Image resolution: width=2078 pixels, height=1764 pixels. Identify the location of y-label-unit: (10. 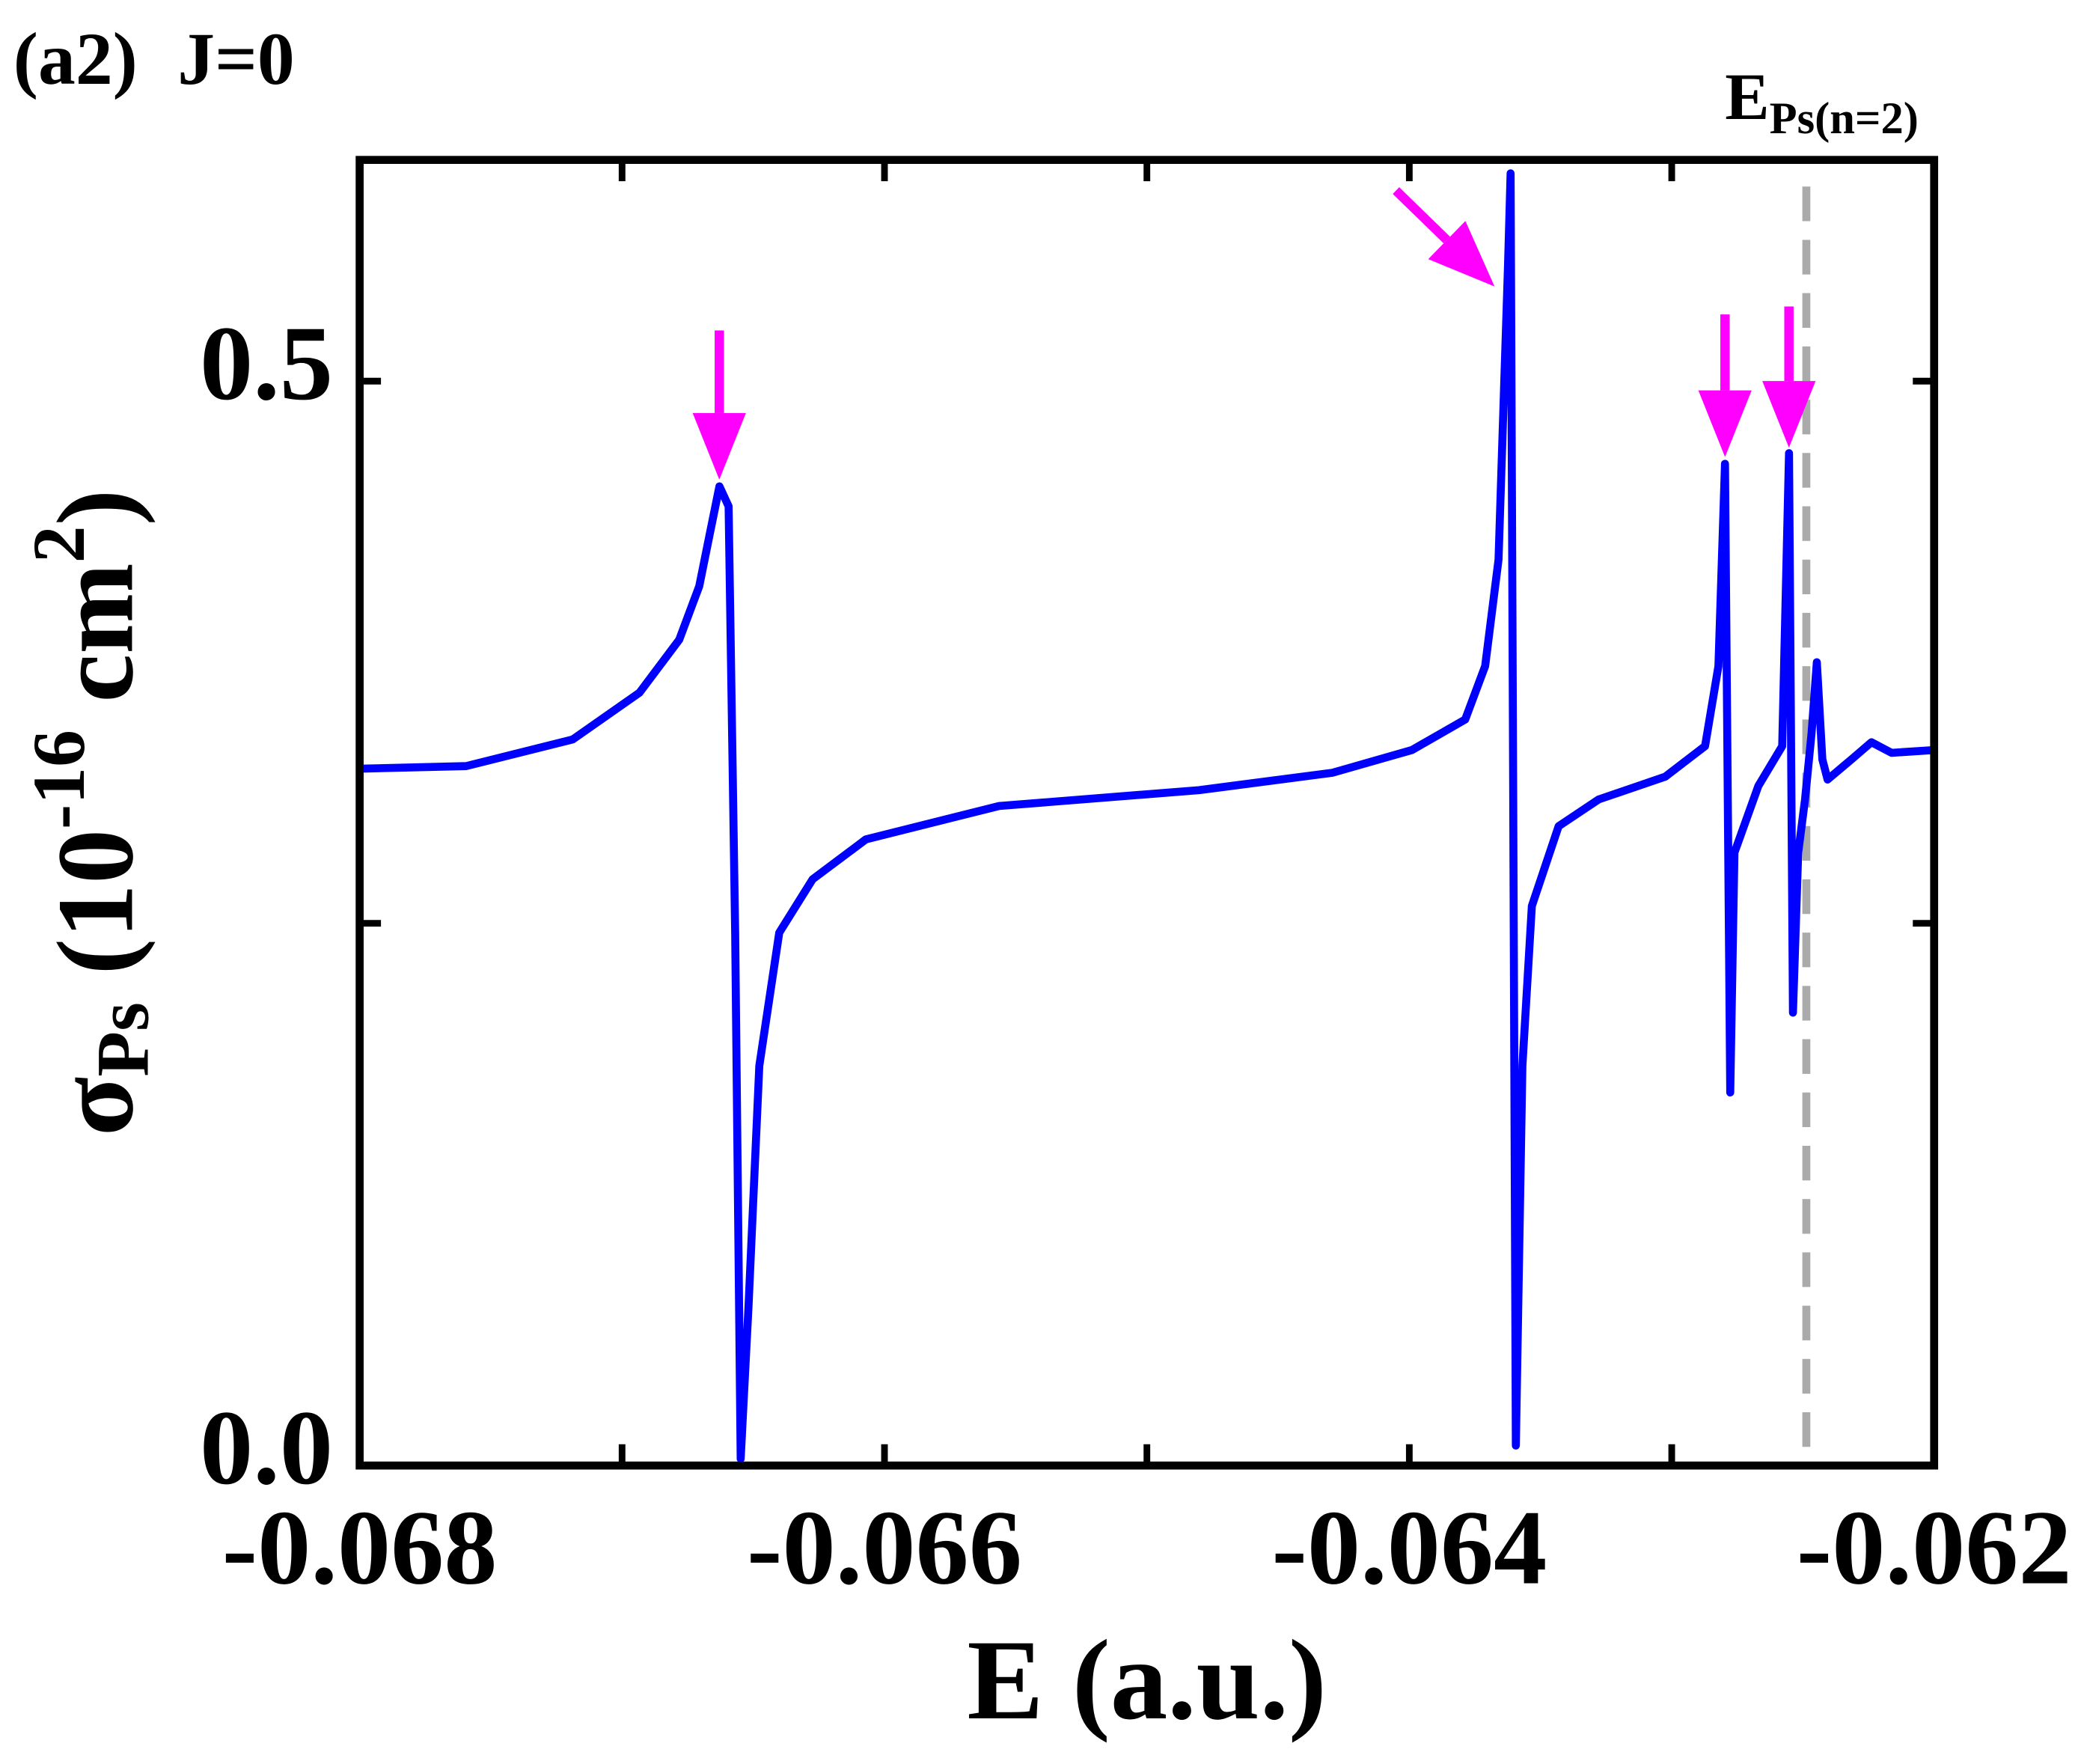
(95, 916).